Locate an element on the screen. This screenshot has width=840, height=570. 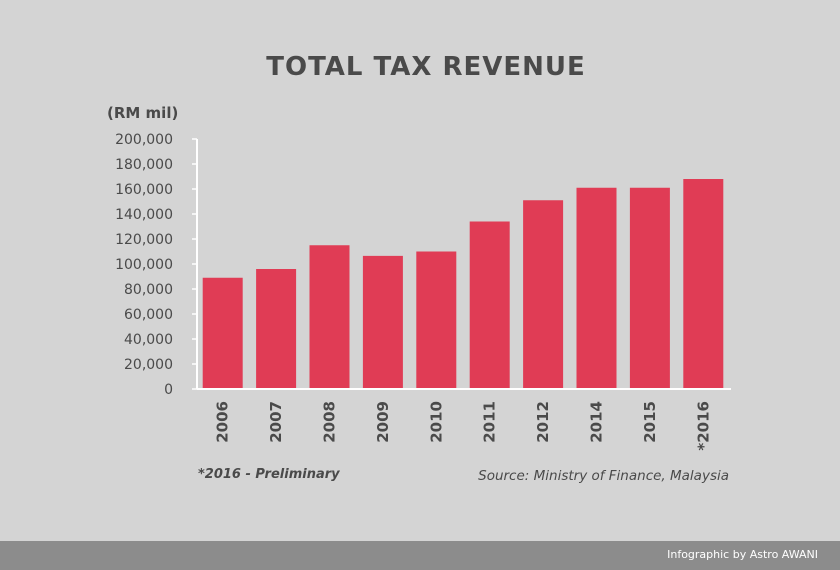
footer-credit: Infographic by Astro AWANI is located at coordinates (742, 554).